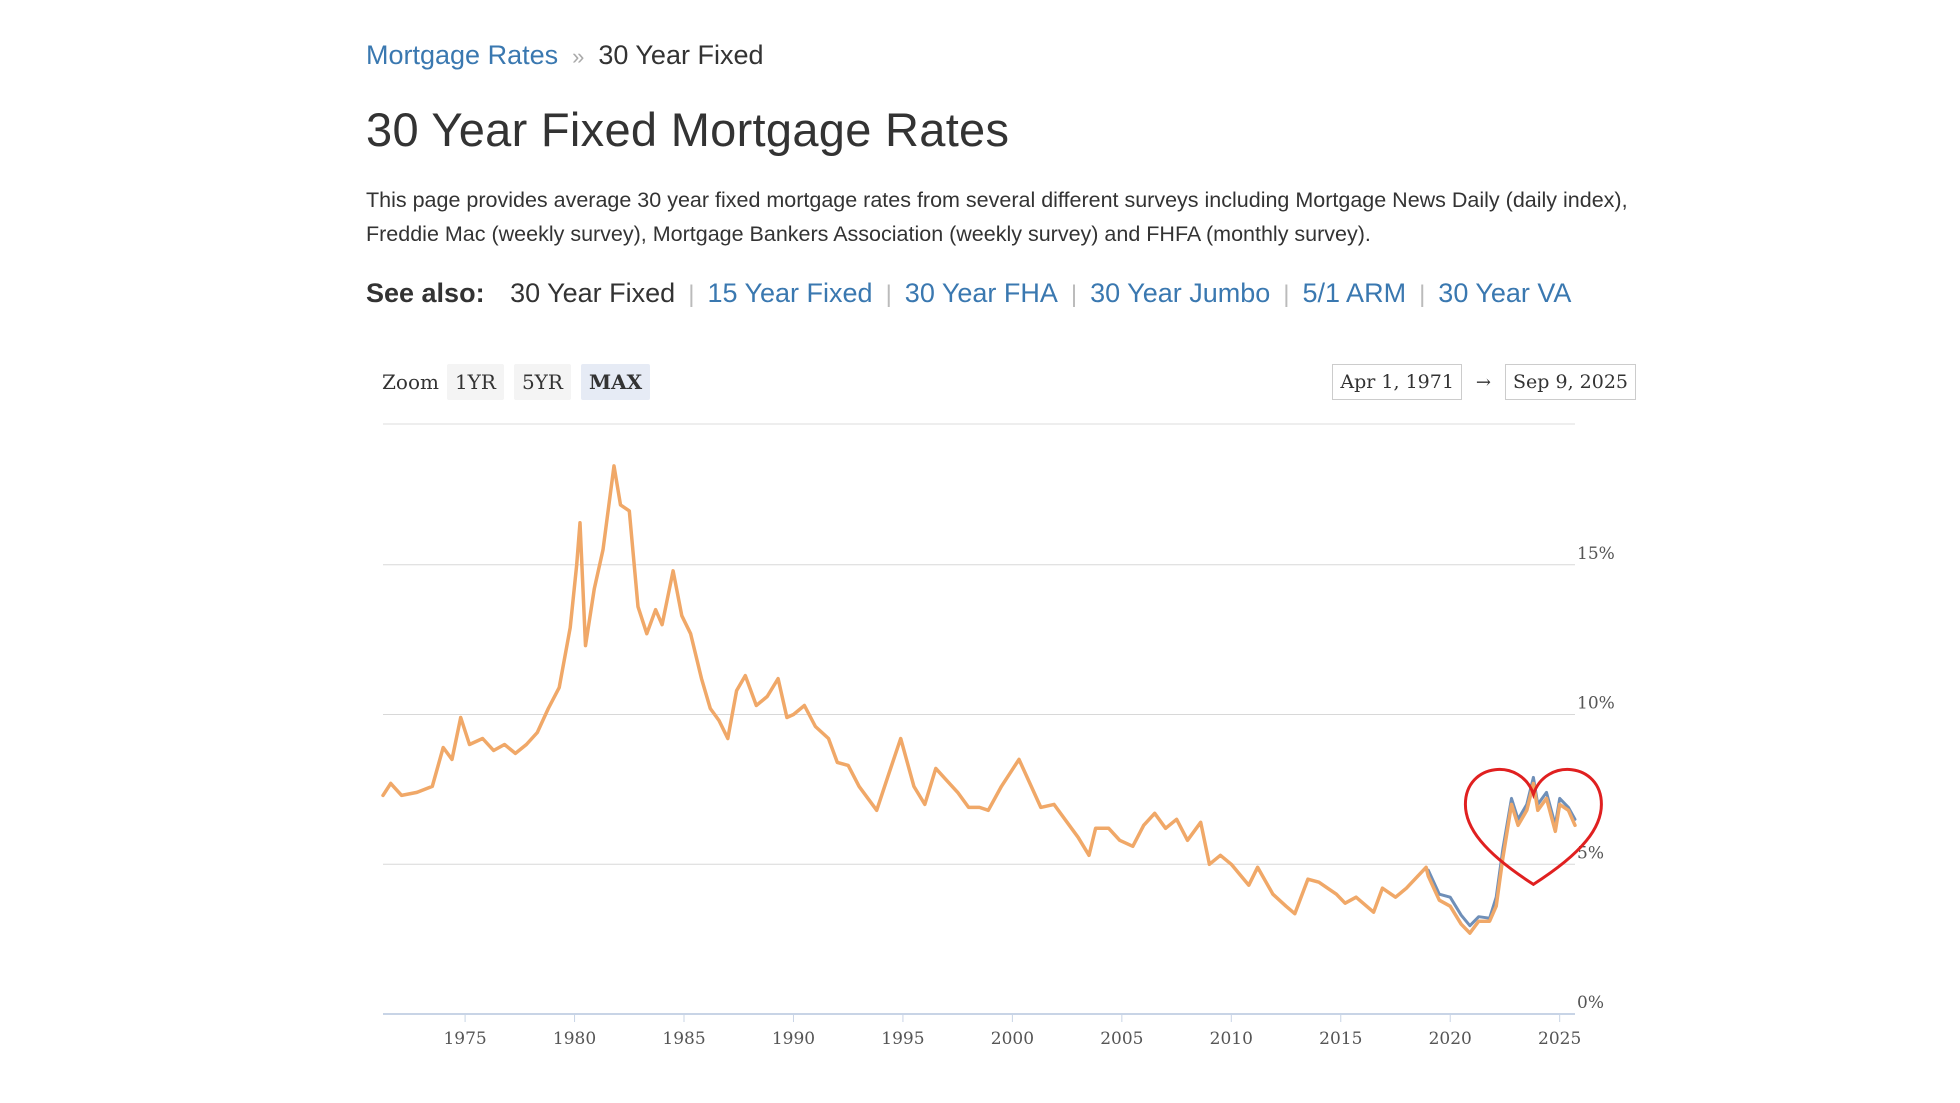 This screenshot has width=1960, height=1103. Describe the element at coordinates (1505, 293) in the screenshot. I see `see-also-30-year-va: 30 Year VA` at that location.